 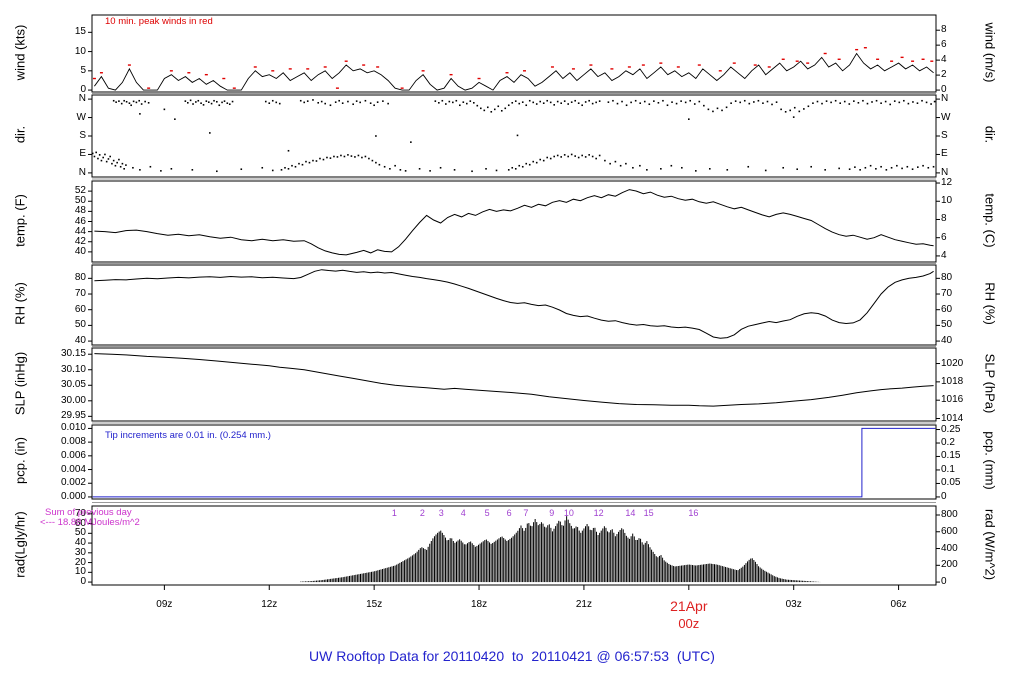 What do you see at coordinates (509, 513) in the screenshot?
I see `rad-milestone-6: 6` at bounding box center [509, 513].